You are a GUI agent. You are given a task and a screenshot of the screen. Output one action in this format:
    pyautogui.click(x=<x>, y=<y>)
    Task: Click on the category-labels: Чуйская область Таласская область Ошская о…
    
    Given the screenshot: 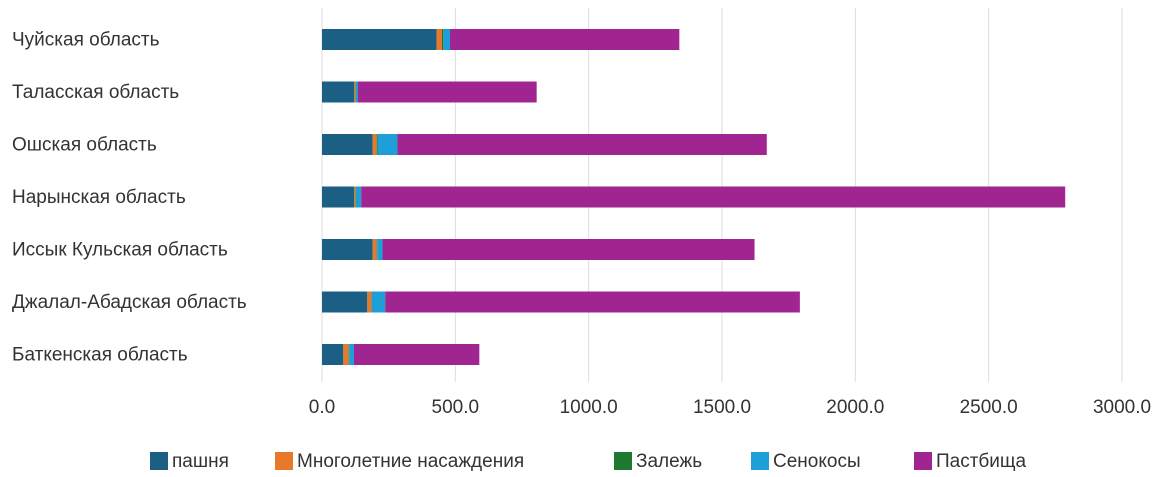 What is the action you would take?
    pyautogui.click(x=129, y=198)
    